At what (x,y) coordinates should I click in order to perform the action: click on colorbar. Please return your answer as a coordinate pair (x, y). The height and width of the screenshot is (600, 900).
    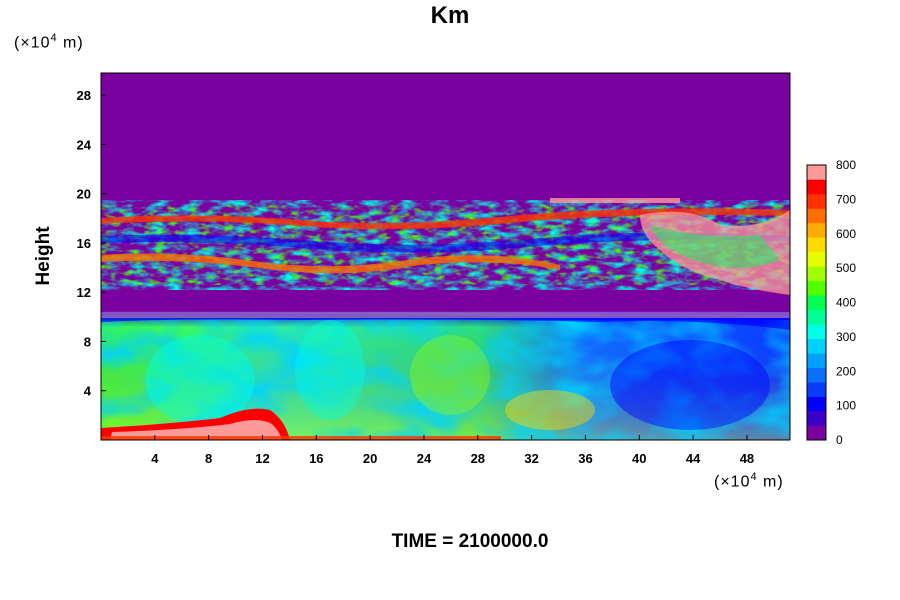
    Looking at the image, I should click on (816, 302).